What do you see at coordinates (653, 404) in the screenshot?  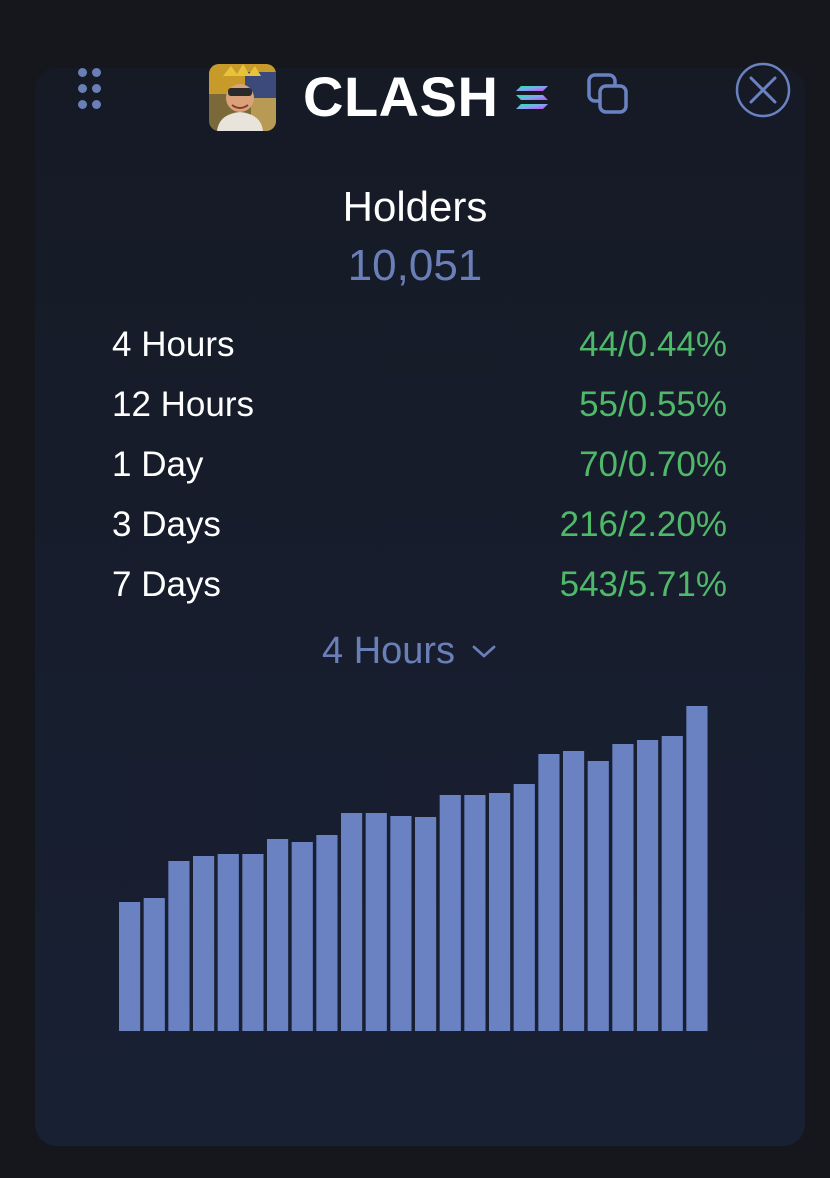 I see `stat-value: 55/0.55%` at bounding box center [653, 404].